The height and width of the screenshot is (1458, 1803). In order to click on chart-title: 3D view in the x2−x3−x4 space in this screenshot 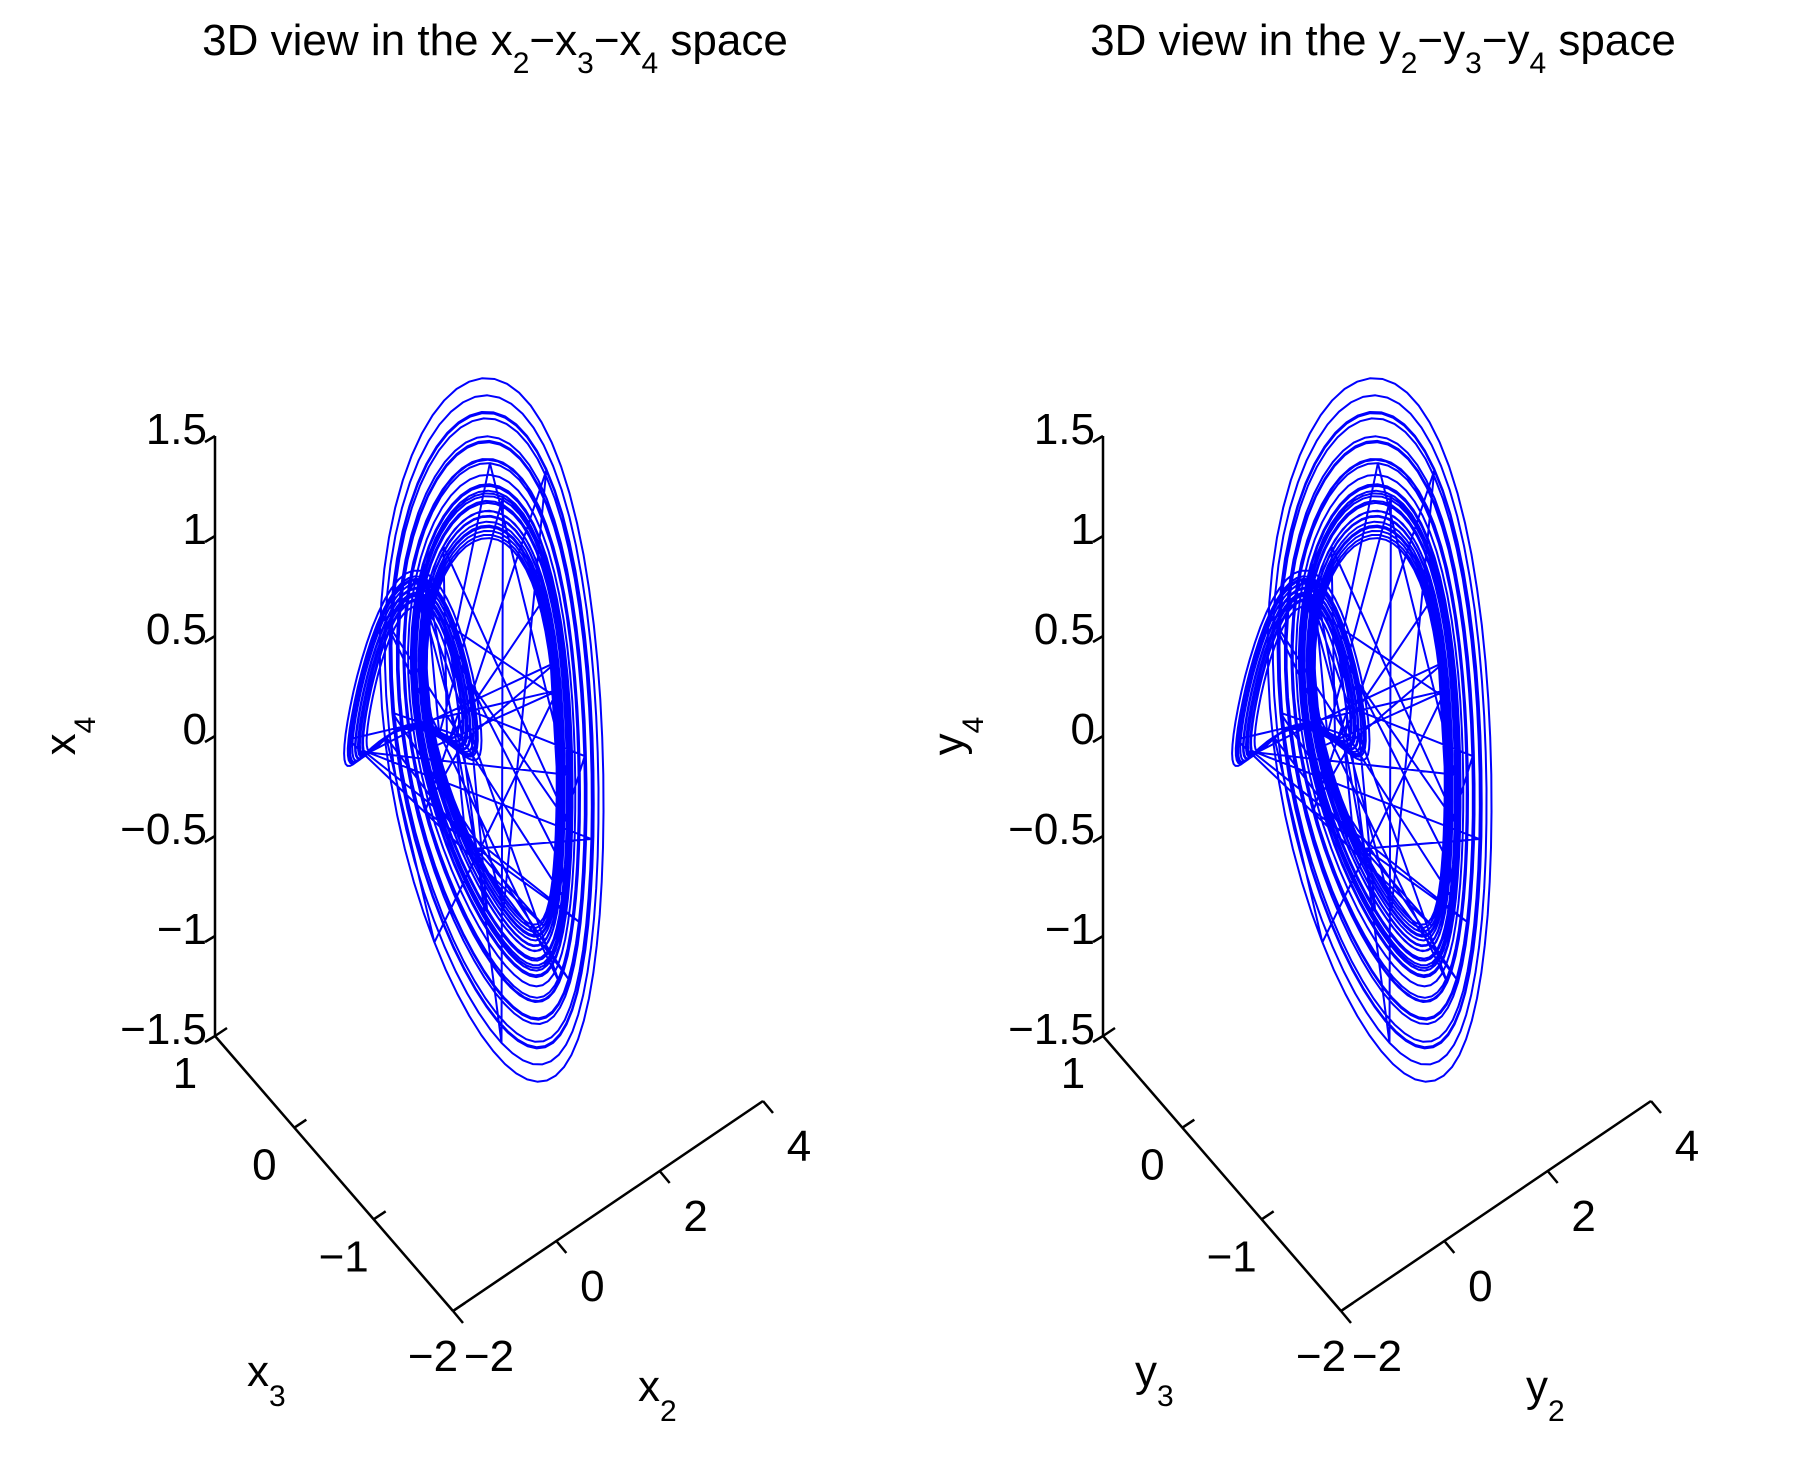, I will do `click(495, 48)`.